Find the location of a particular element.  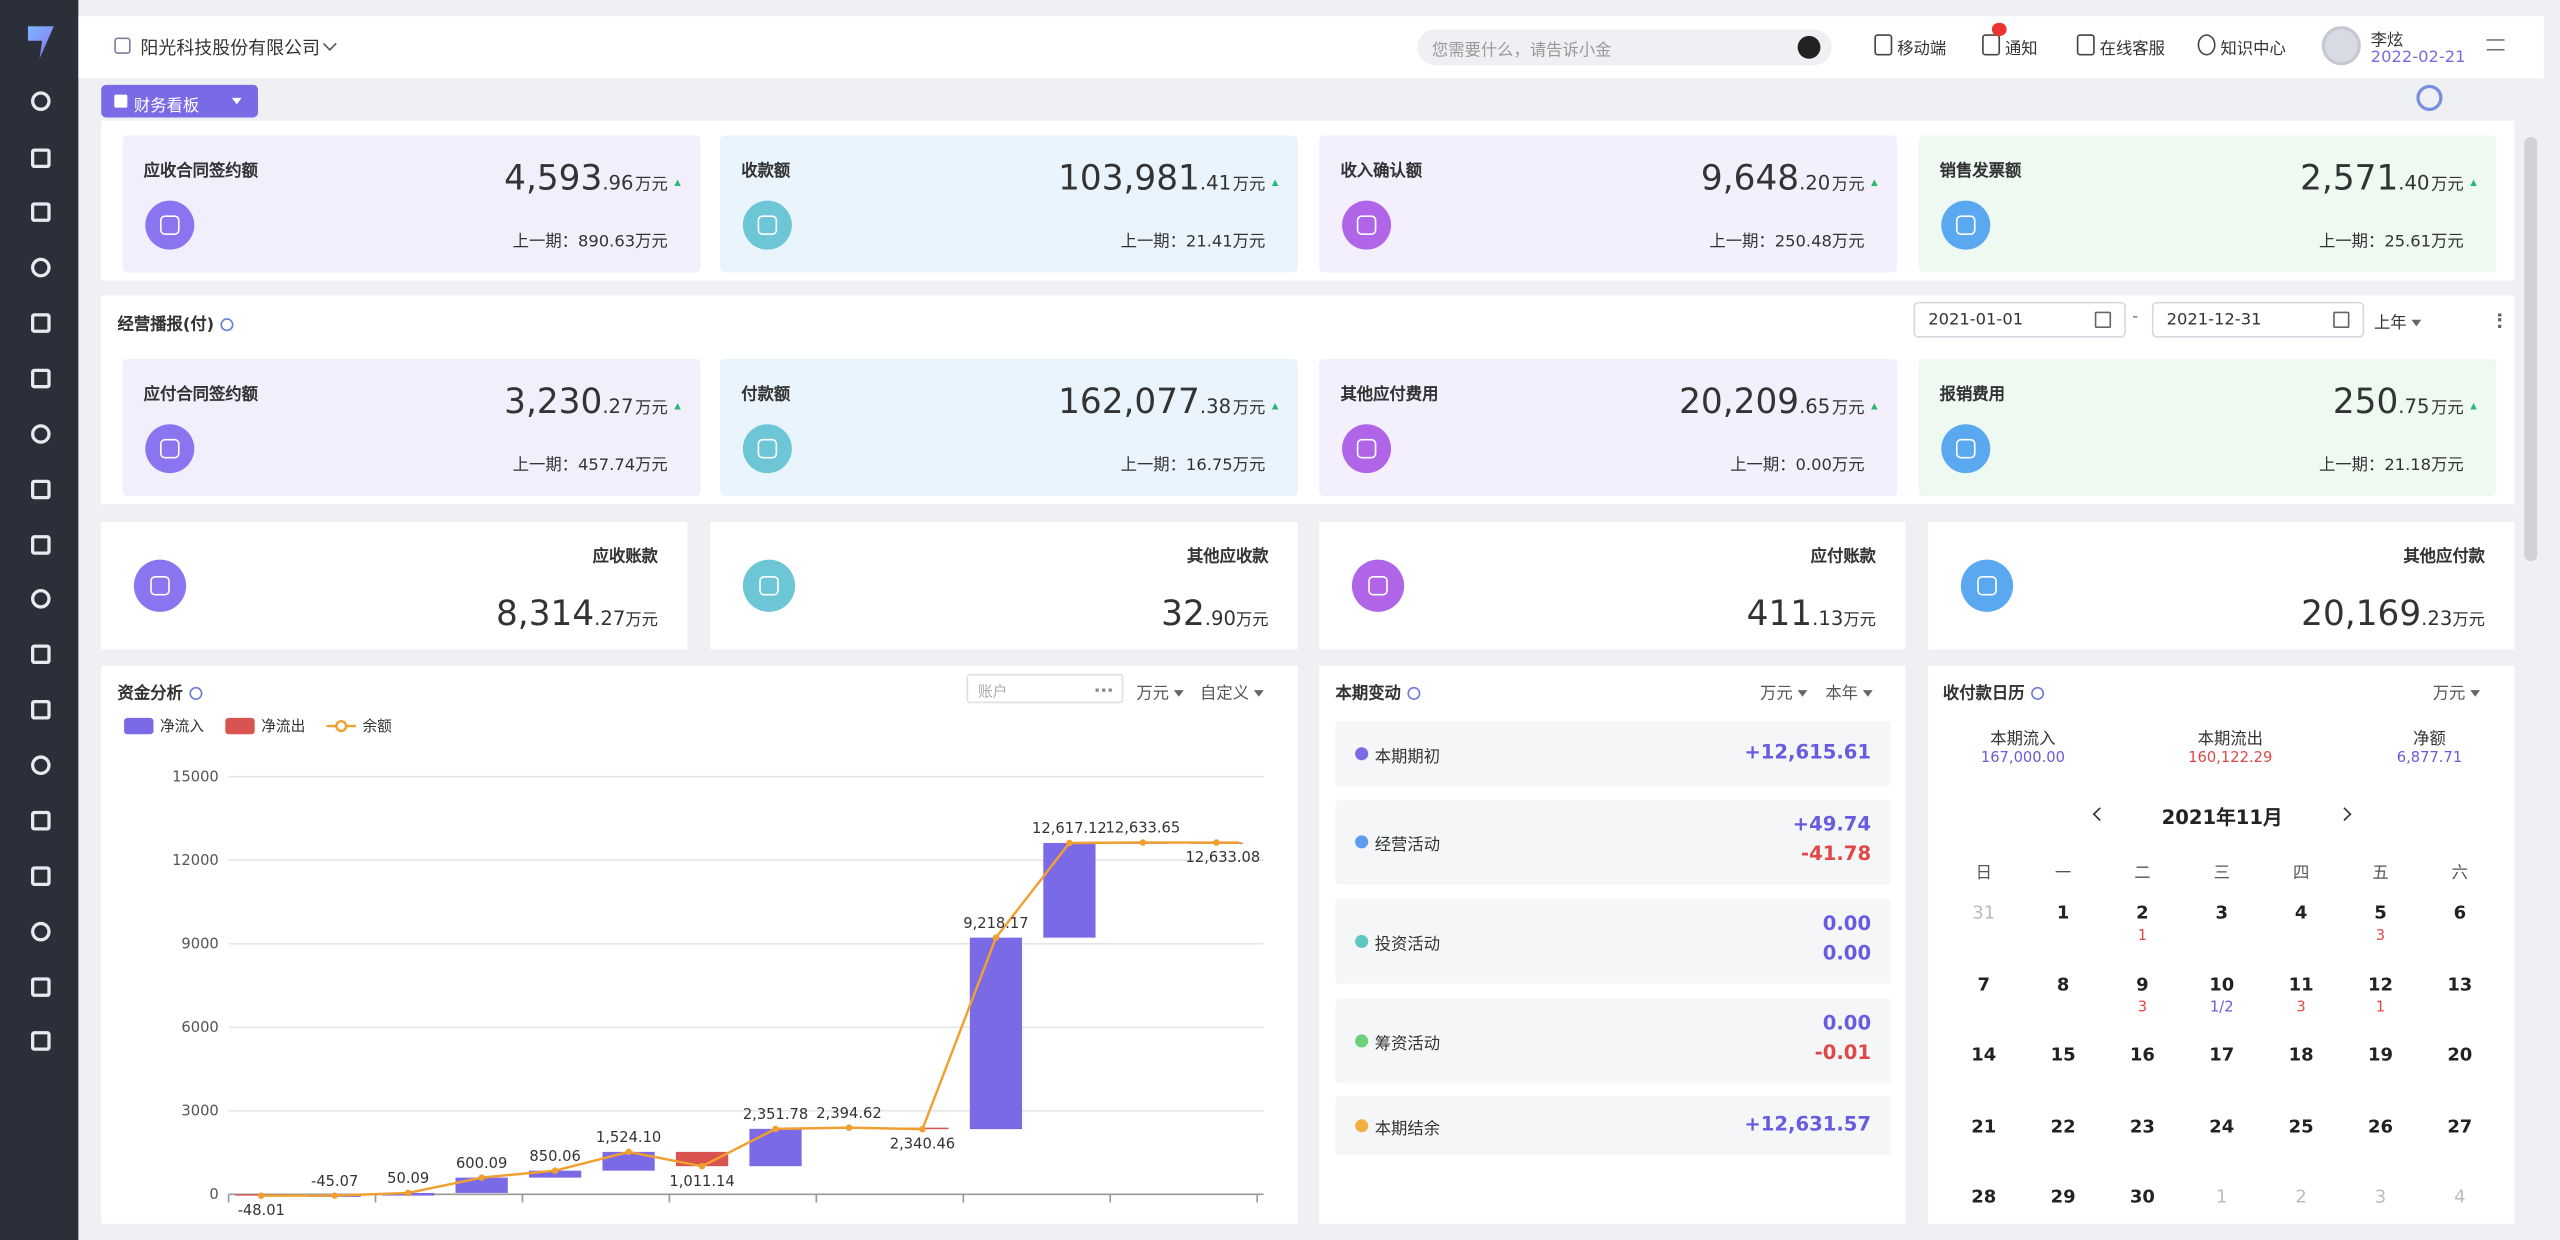

switch-icon is located at coordinates (2496, 44).